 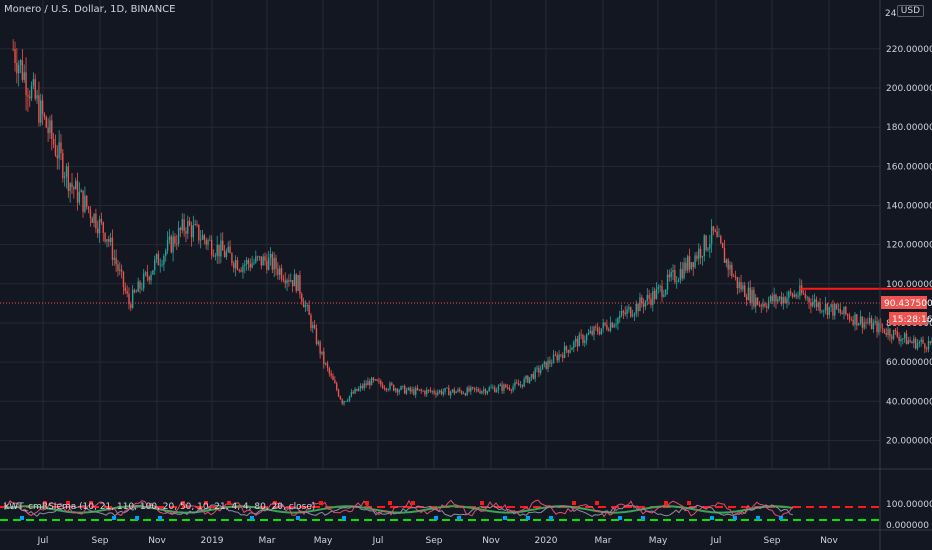 What do you see at coordinates (212, 541) in the screenshot?
I see `time-axis-label: 2019` at bounding box center [212, 541].